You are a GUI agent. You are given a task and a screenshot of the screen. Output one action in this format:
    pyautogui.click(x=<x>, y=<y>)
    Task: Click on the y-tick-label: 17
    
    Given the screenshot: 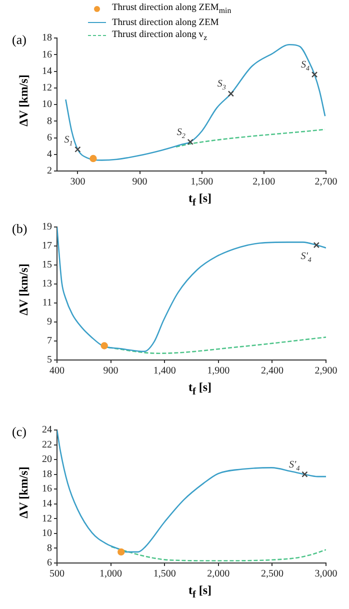 What is the action you would take?
    pyautogui.click(x=47, y=246)
    